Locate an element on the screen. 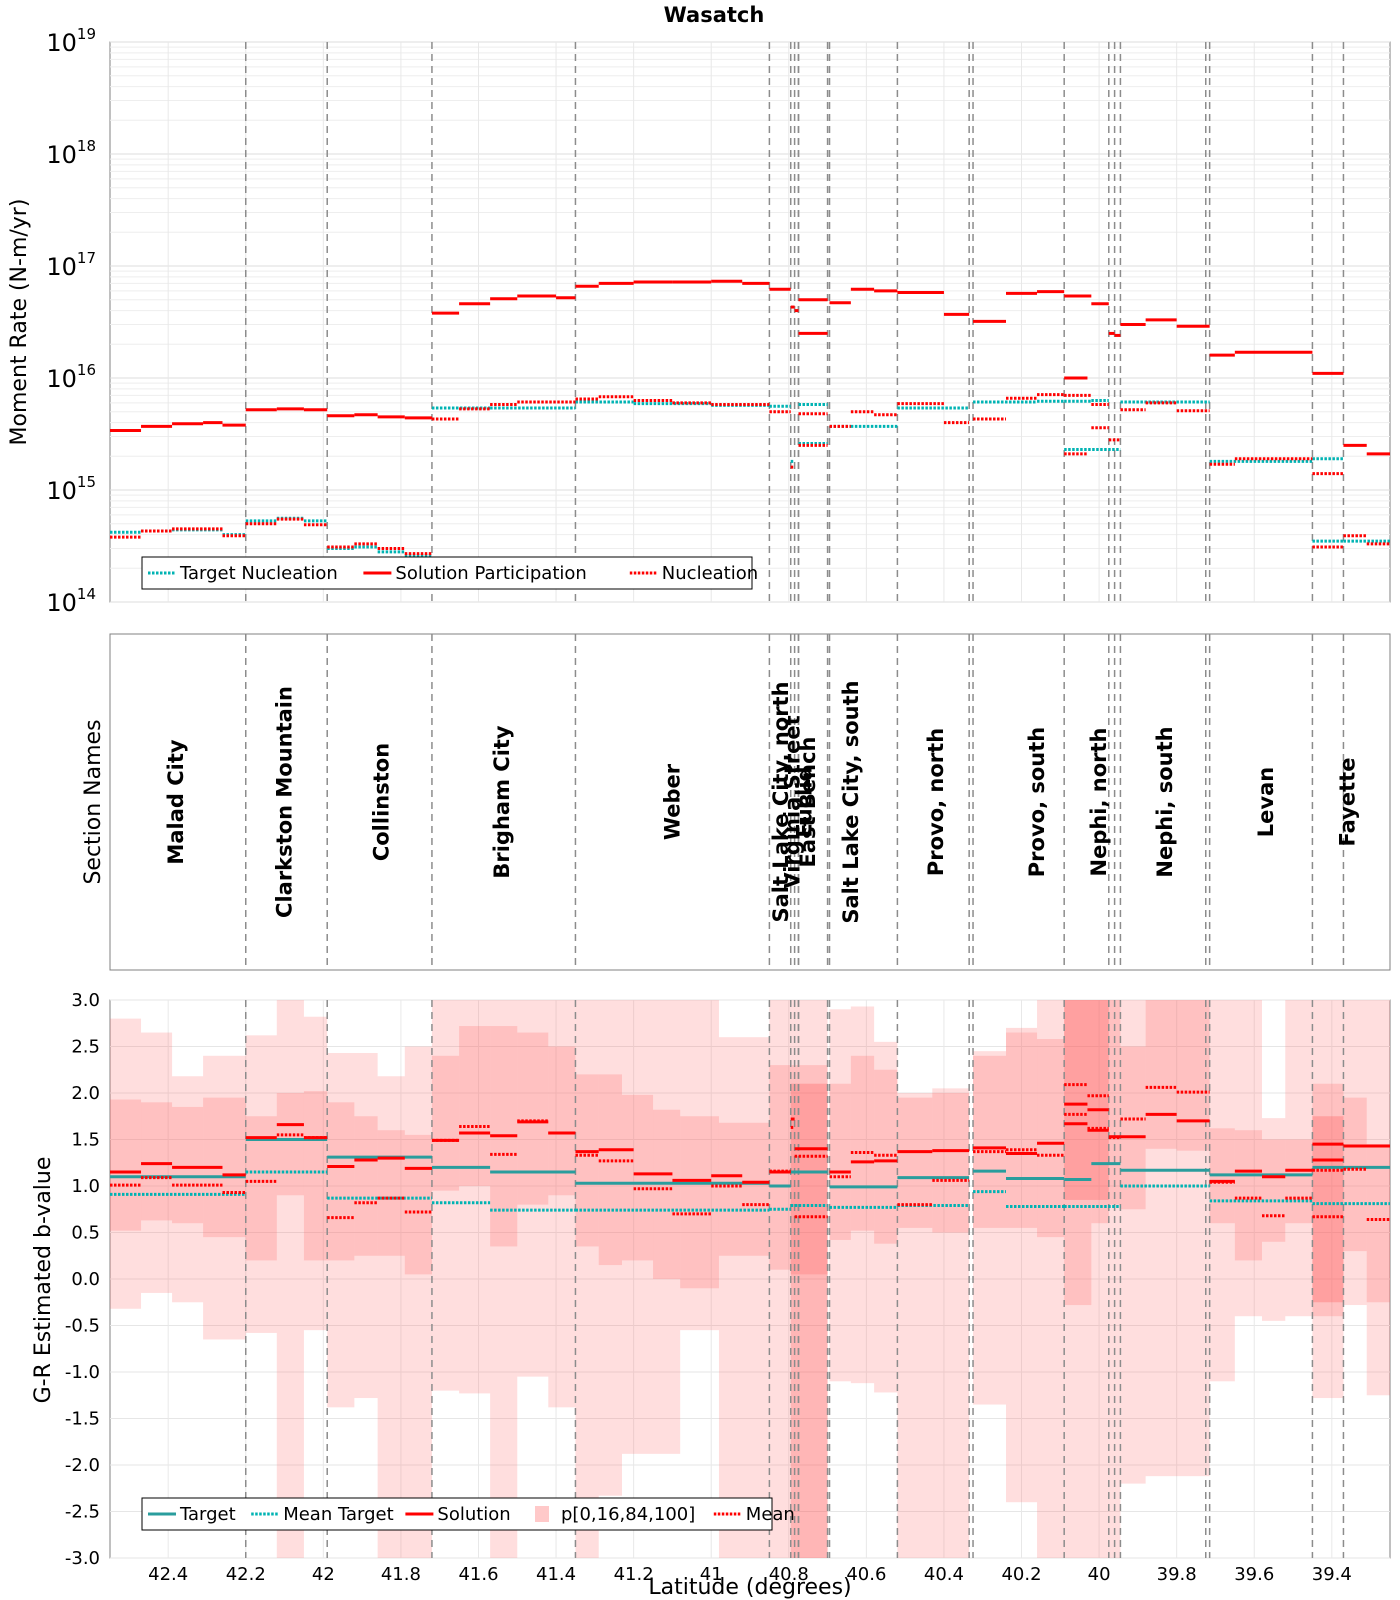 The height and width of the screenshot is (1600, 1400). middle-y-axis-label: Section Names is located at coordinates (93, 801).